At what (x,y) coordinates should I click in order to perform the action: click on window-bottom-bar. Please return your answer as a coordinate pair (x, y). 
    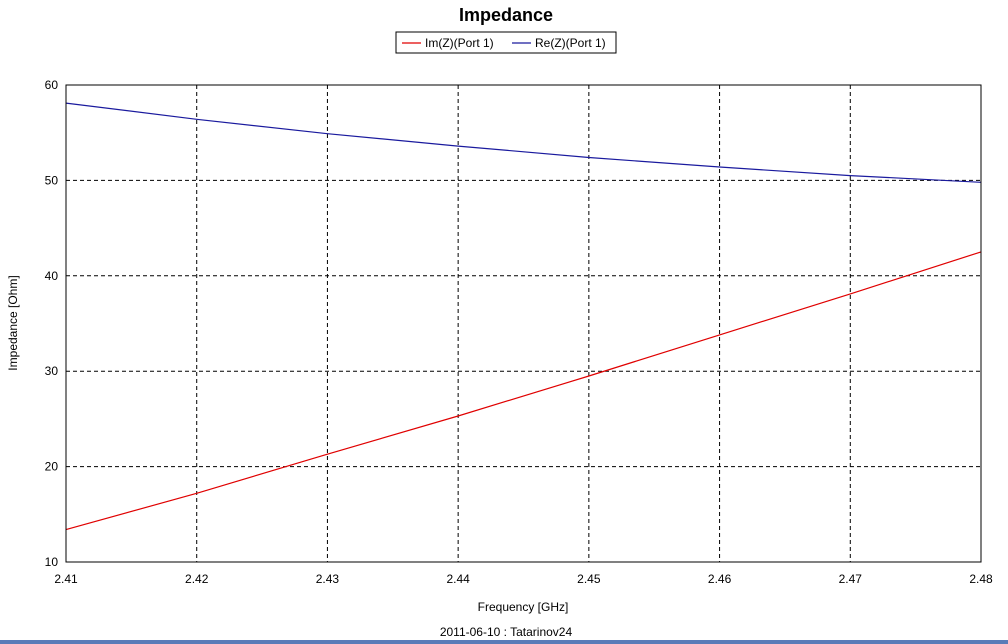
    Looking at the image, I should click on (504, 642).